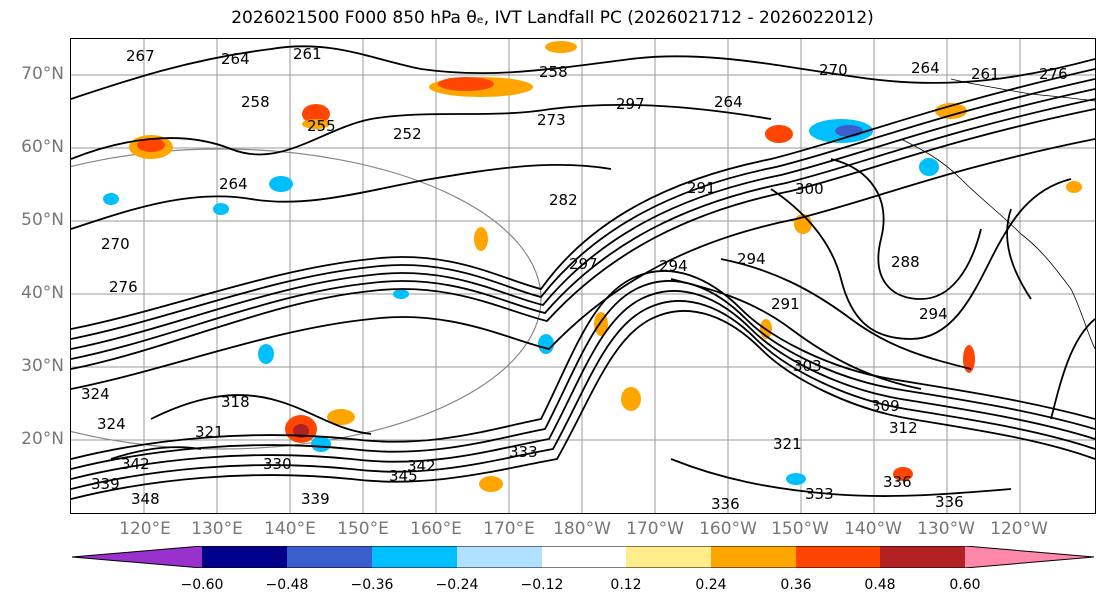 The height and width of the screenshot is (606, 1105). I want to click on contour-label: 252, so click(407, 134).